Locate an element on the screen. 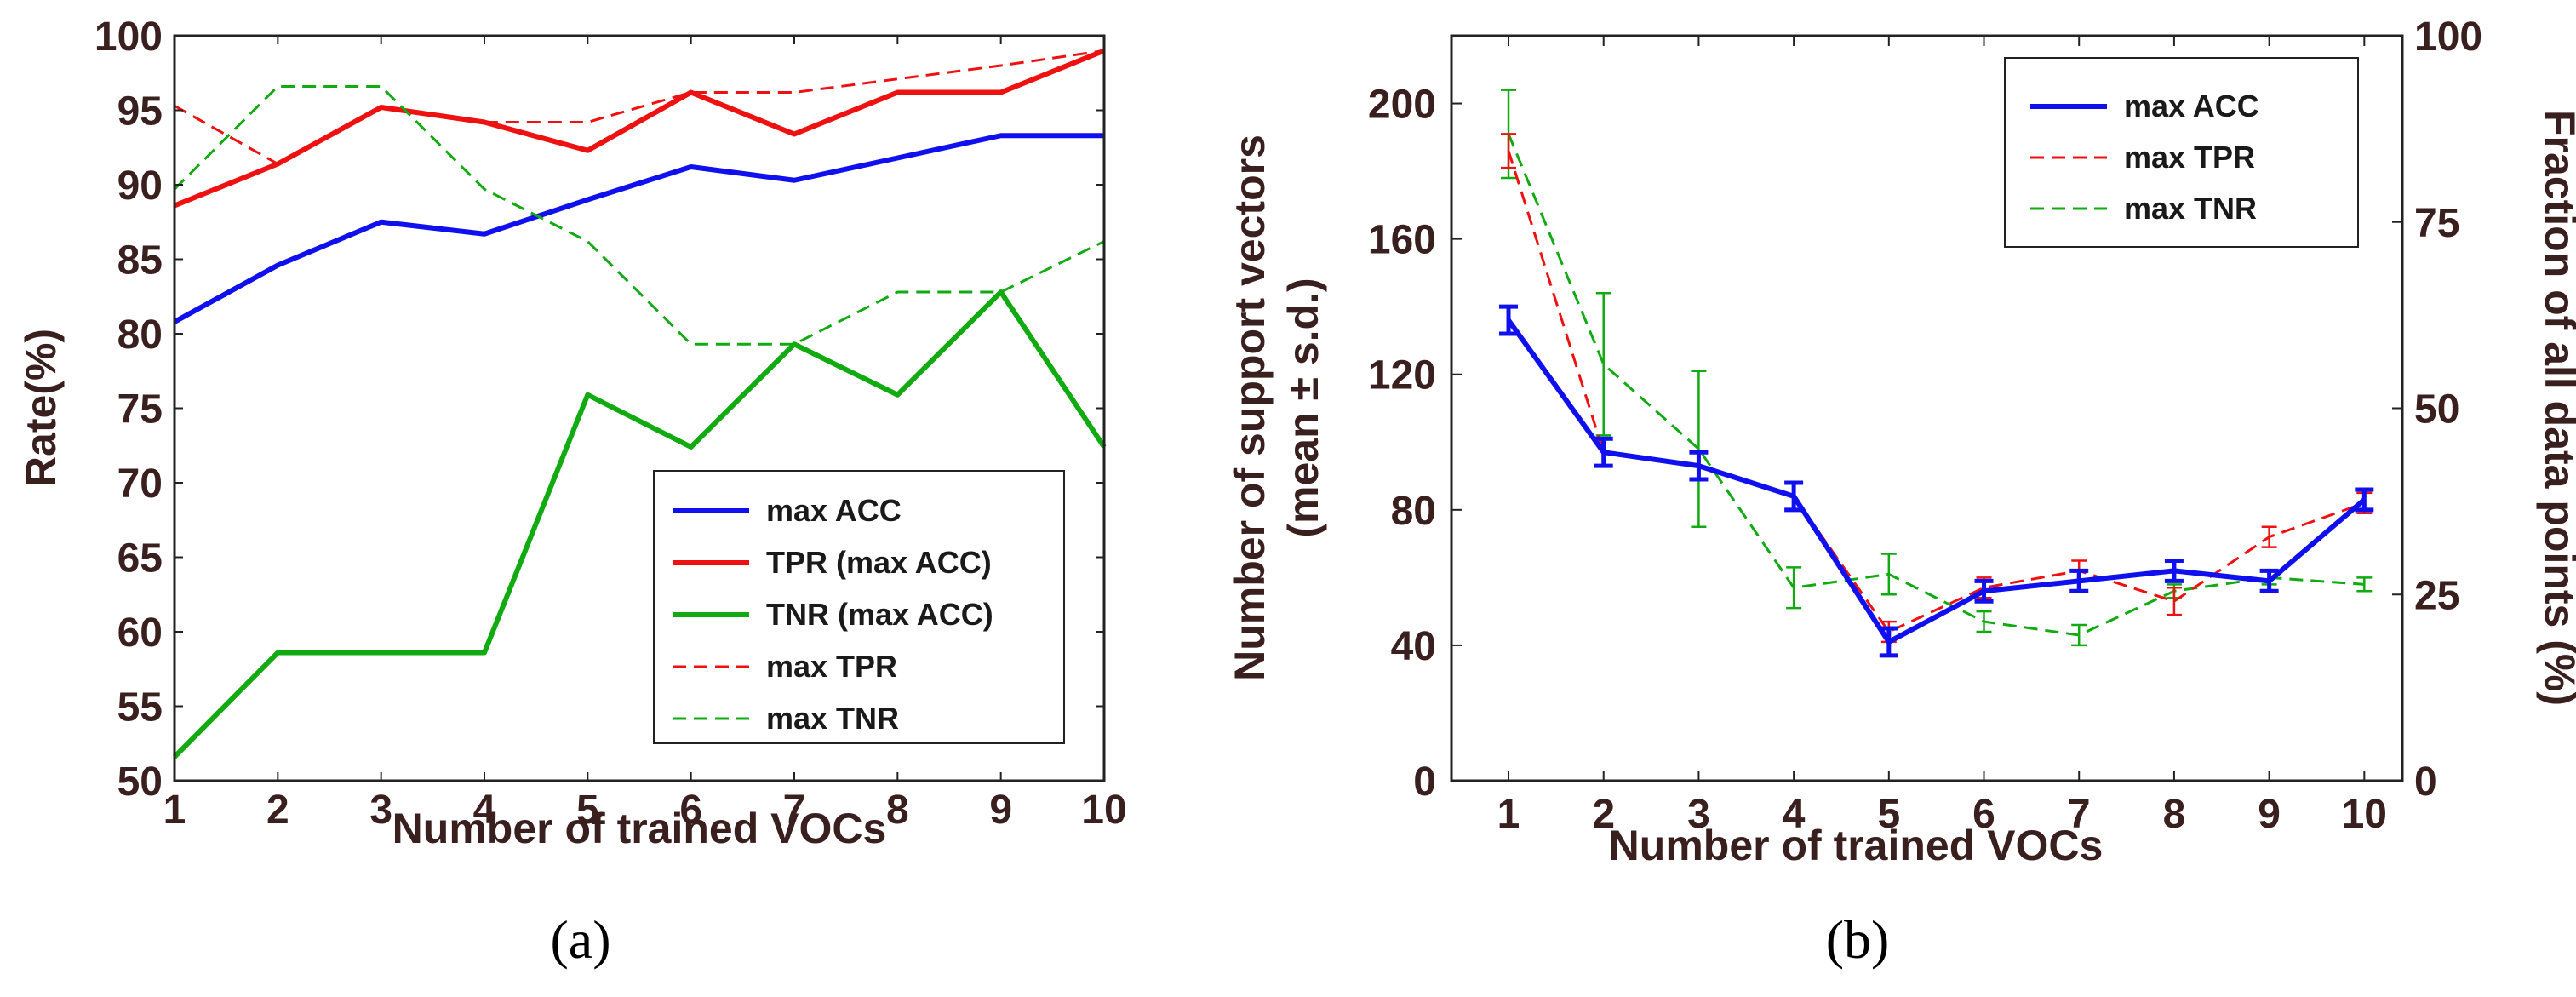 The image size is (2576, 997). b-x-tick-label: 7 is located at coordinates (2080, 814).